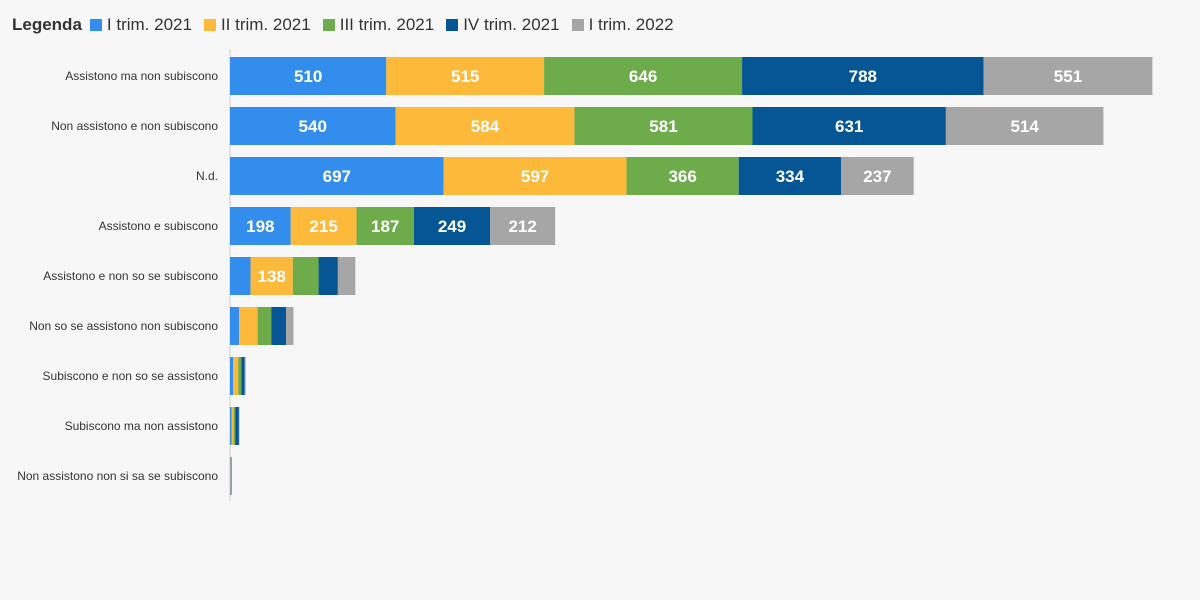  What do you see at coordinates (207, 176) in the screenshot?
I see `category-label: N.d.` at bounding box center [207, 176].